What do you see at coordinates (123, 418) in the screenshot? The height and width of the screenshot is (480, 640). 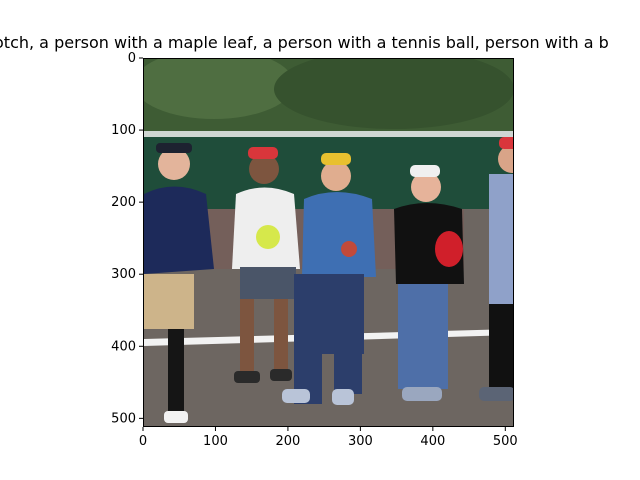 I see `y-tick-label: 500` at bounding box center [123, 418].